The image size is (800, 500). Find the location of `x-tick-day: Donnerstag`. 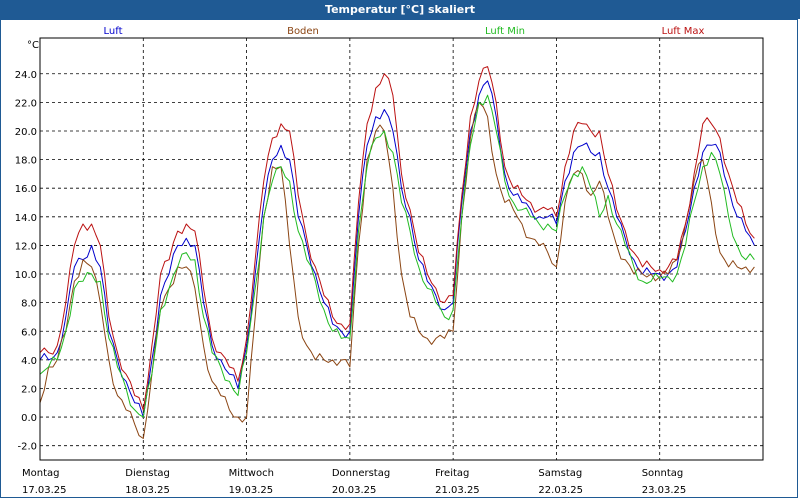

x-tick-day: Donnerstag is located at coordinates (361, 473).